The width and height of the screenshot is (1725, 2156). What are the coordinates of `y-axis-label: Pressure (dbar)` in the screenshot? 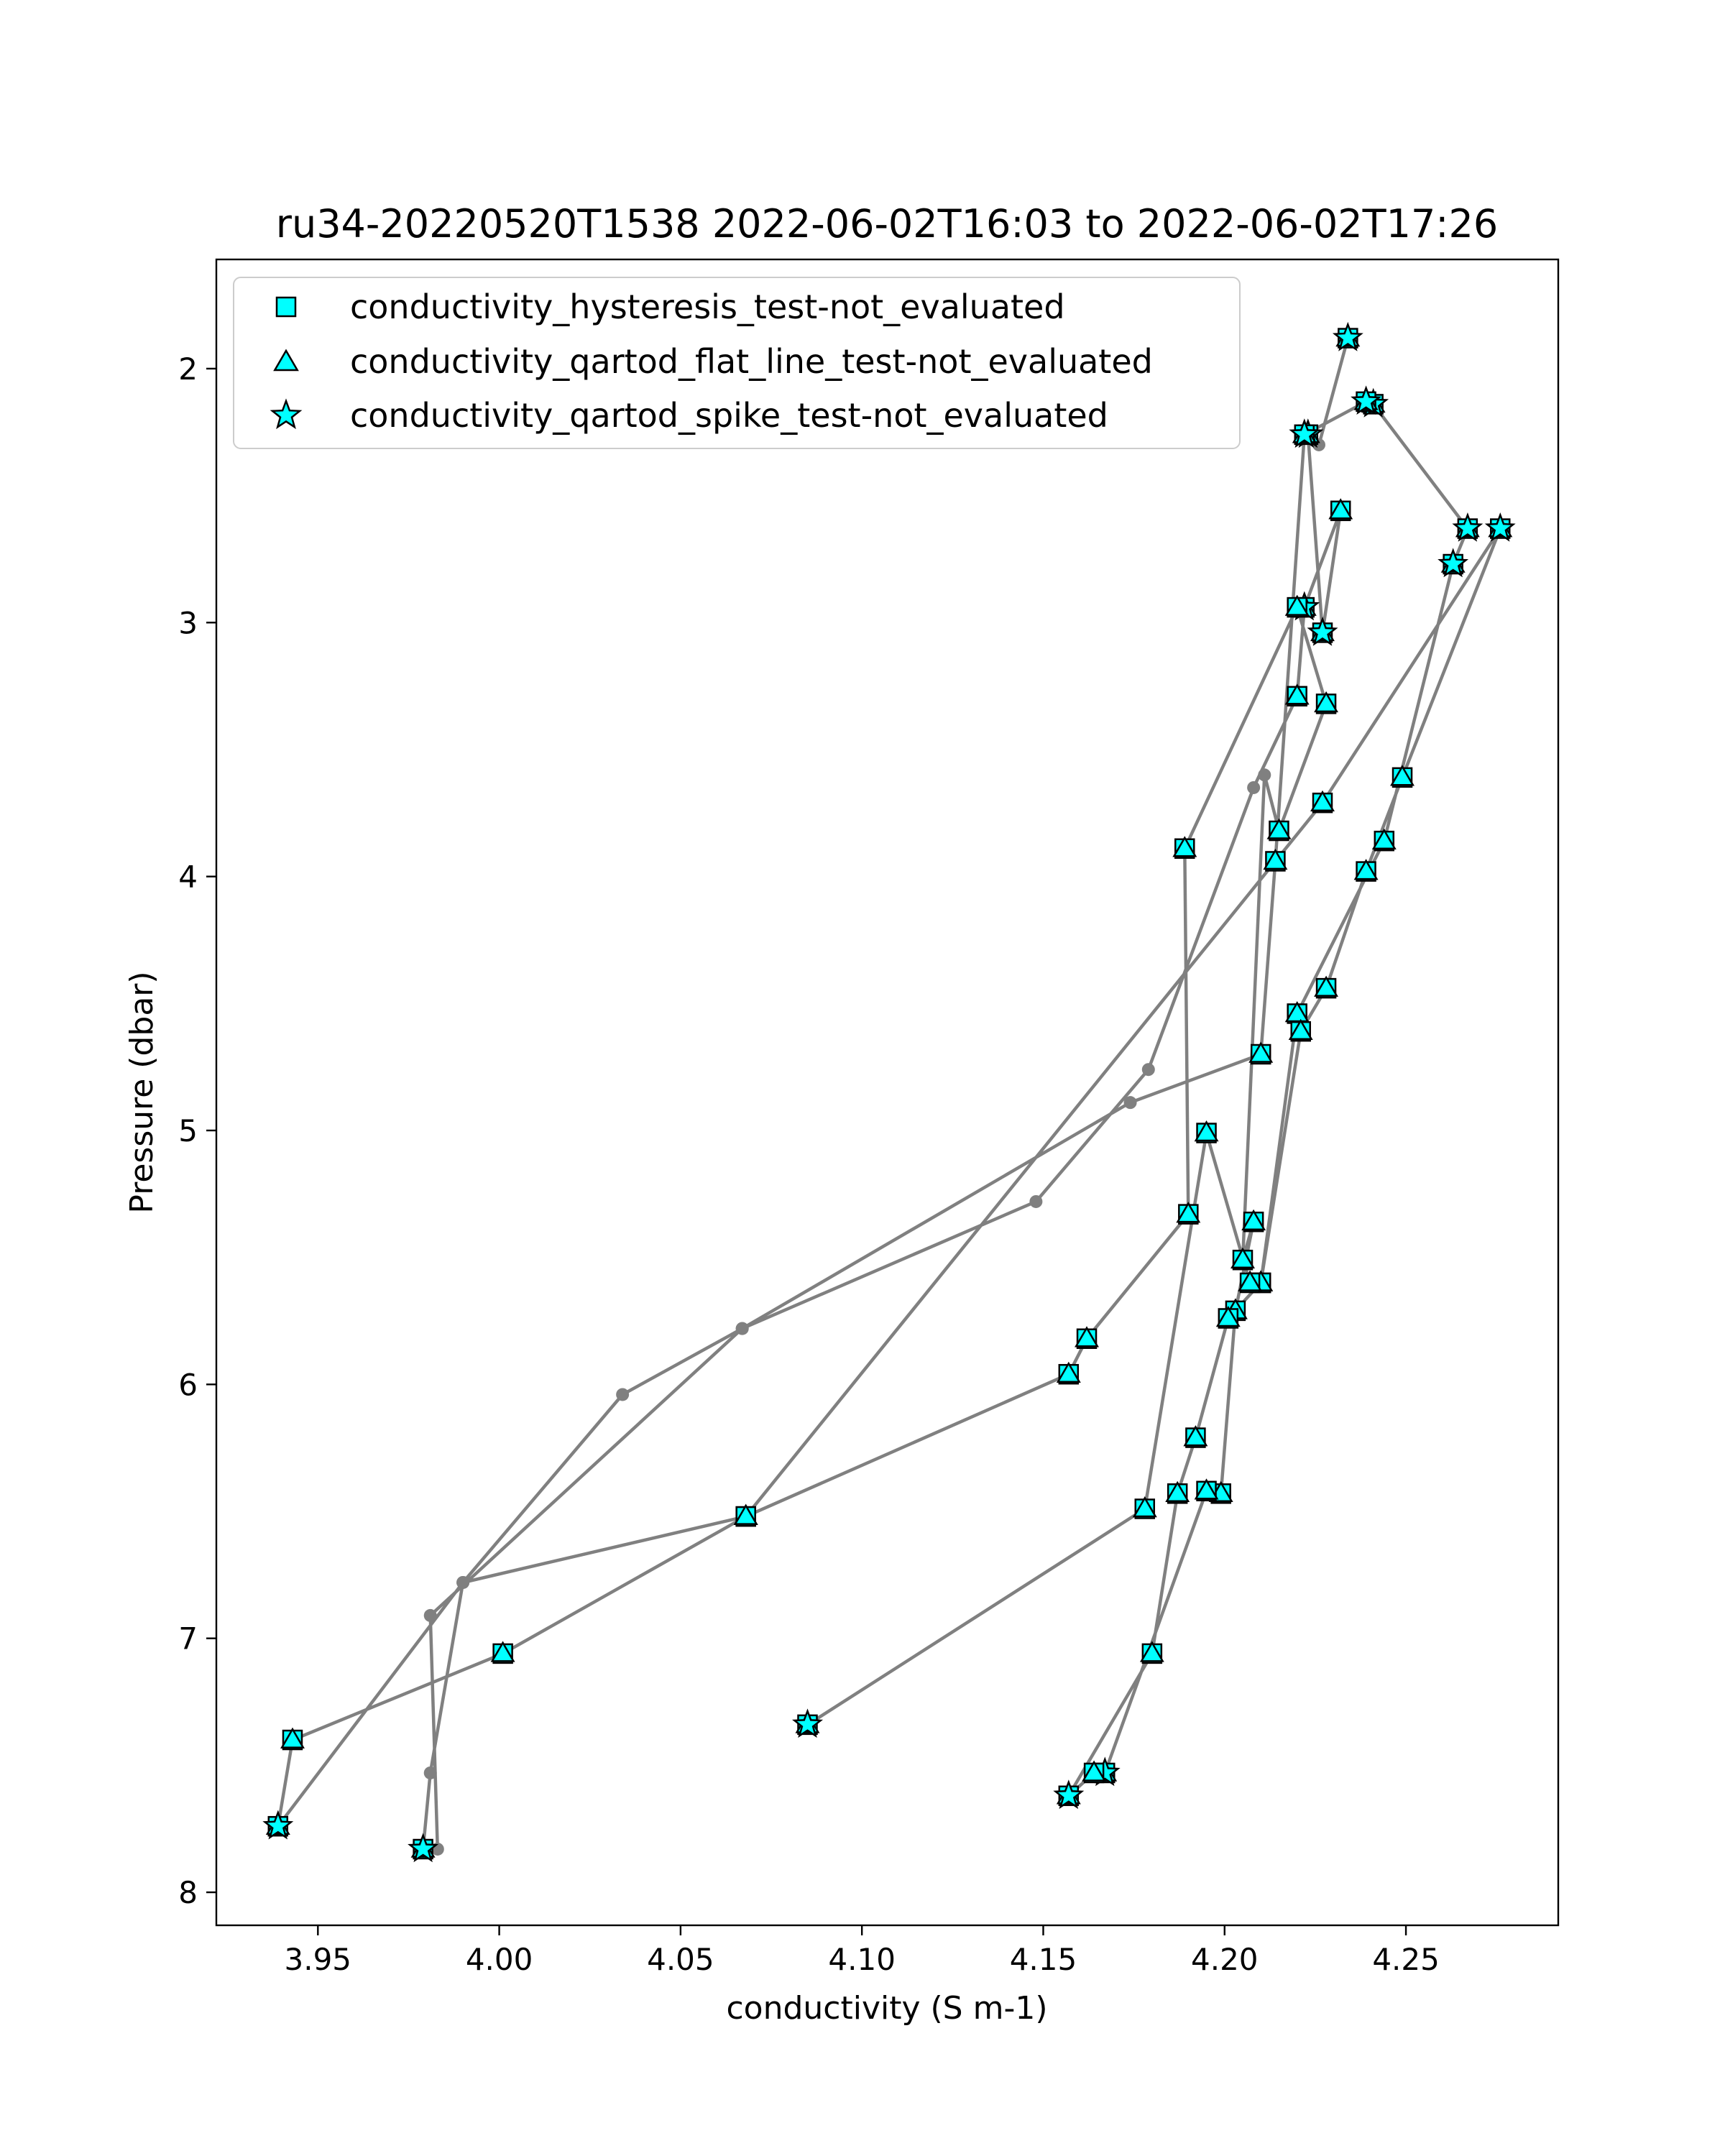 It's located at (142, 1092).